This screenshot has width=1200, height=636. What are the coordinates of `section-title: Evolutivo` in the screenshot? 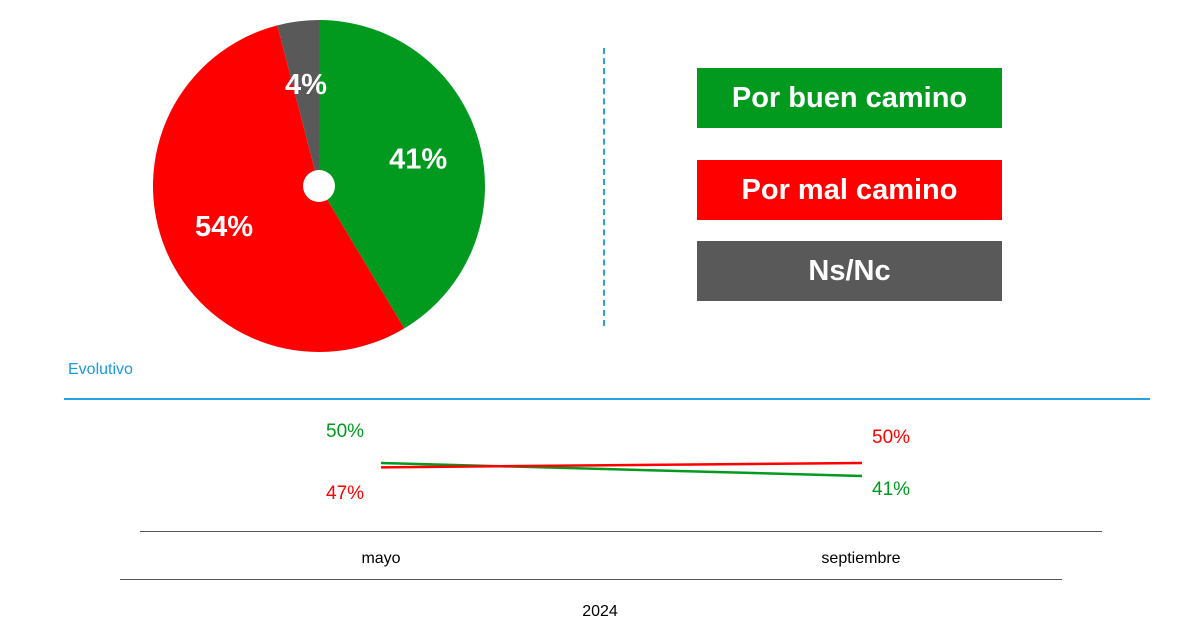 It's located at (100, 369).